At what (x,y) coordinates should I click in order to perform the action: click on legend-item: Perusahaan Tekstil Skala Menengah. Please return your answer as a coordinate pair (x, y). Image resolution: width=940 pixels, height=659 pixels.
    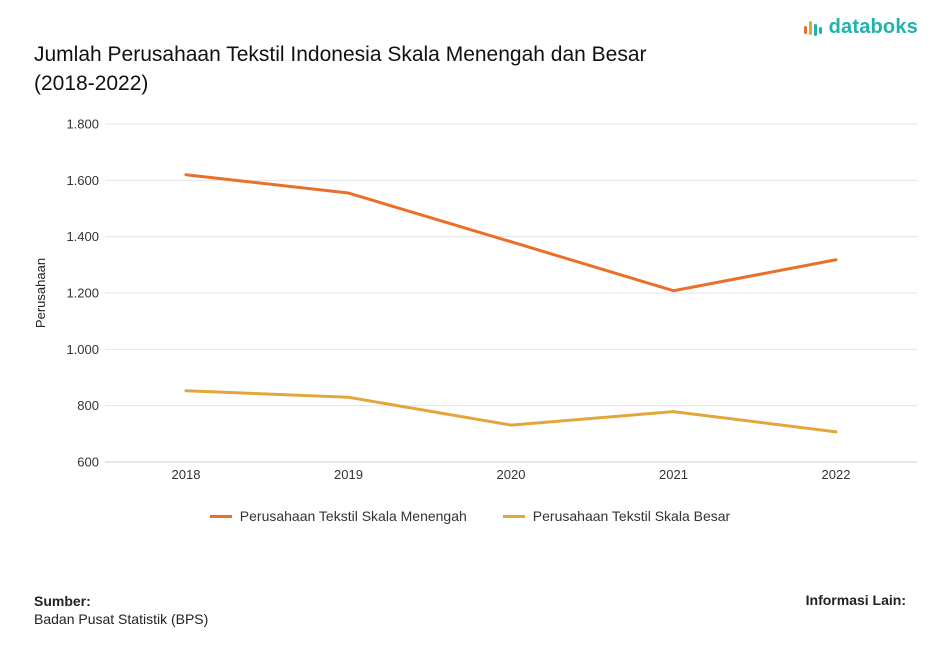
    Looking at the image, I should click on (338, 516).